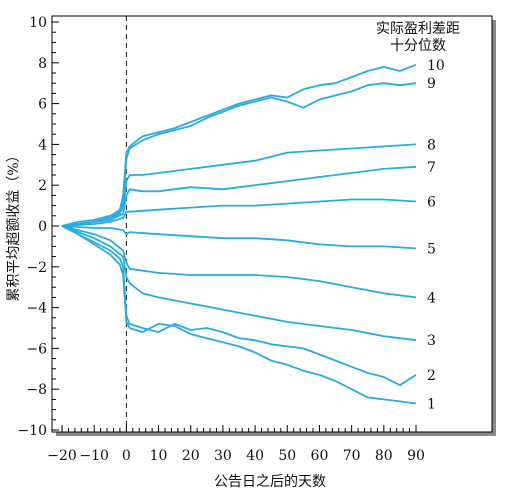 This screenshot has width=527, height=491. I want to click on y-tick-label: −2, so click(36, 268).